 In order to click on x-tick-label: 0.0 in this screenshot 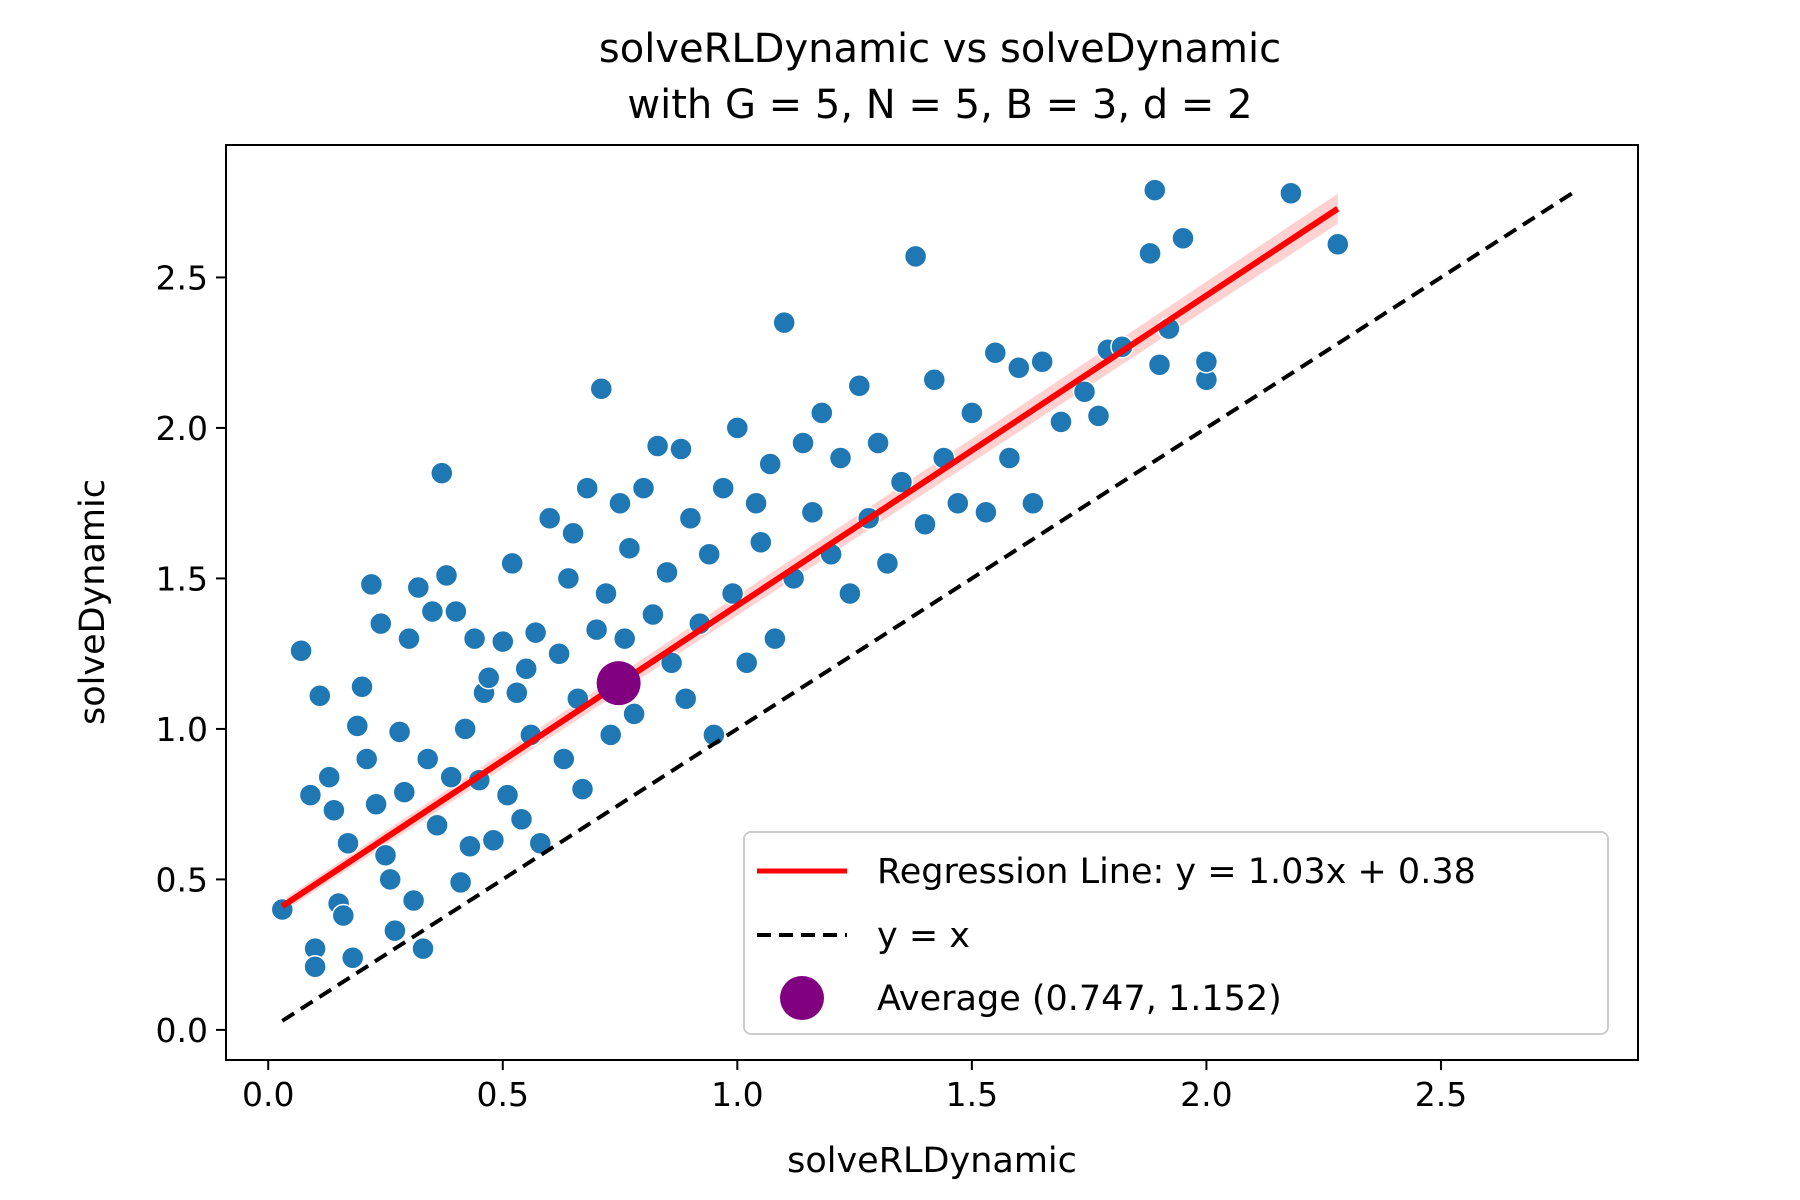, I will do `click(268, 1094)`.